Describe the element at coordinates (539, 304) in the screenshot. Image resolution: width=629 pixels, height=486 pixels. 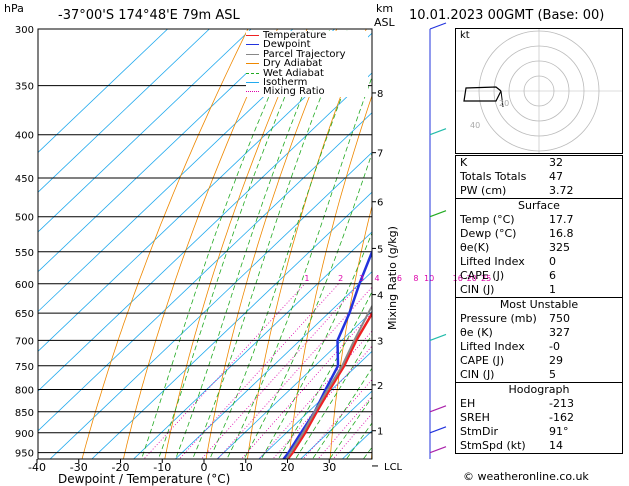
I see `section-title-most-unstable: Most Unstable` at that location.